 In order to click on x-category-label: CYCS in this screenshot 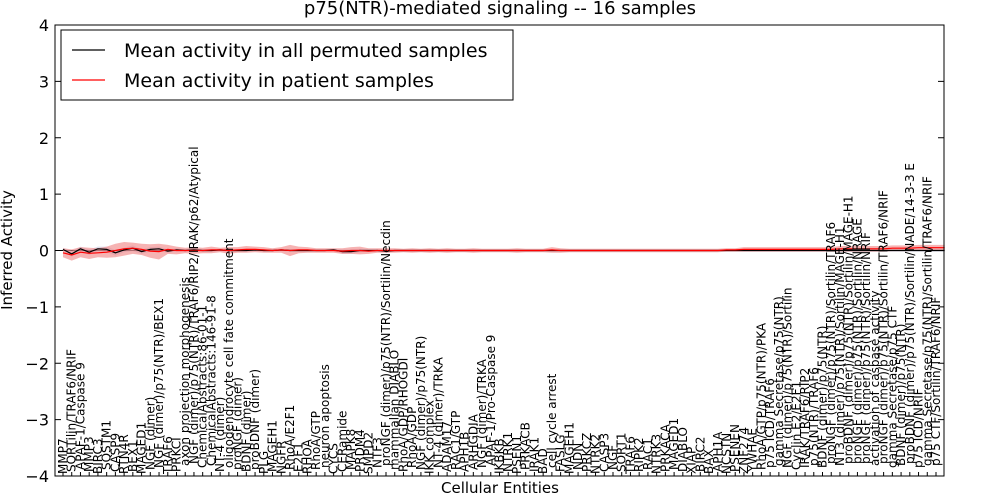, I will do `click(334, 458)`.